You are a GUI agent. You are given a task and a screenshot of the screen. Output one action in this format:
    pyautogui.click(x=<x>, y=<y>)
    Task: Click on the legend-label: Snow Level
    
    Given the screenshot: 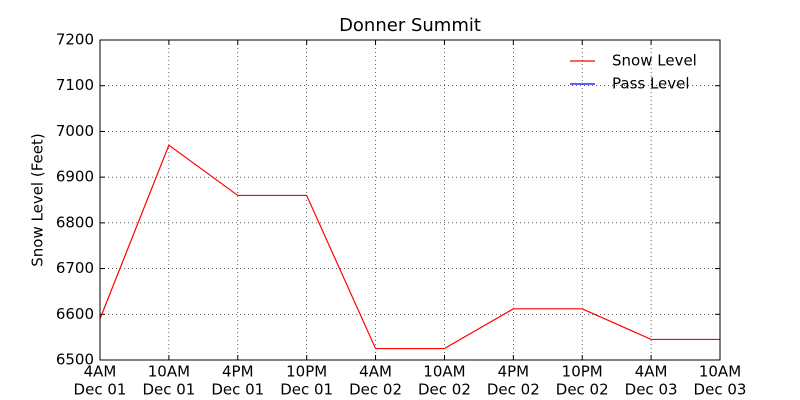 What is the action you would take?
    pyautogui.click(x=654, y=61)
    